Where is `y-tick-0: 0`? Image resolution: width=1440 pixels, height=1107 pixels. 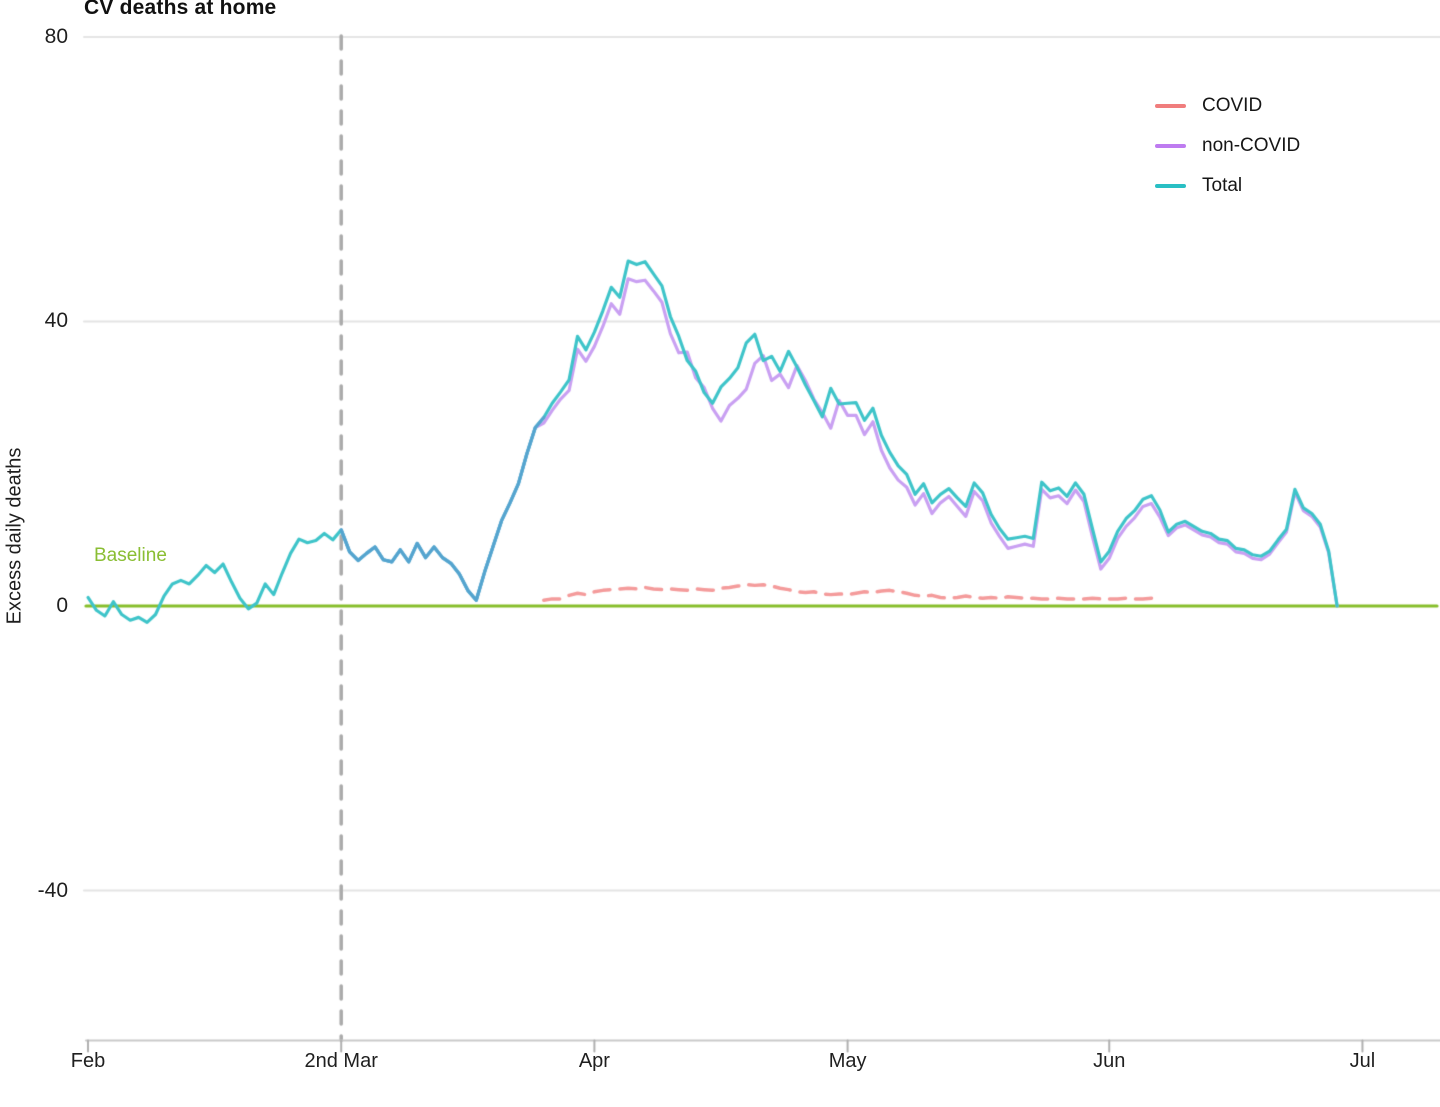 y-tick-0: 0 is located at coordinates (62, 605).